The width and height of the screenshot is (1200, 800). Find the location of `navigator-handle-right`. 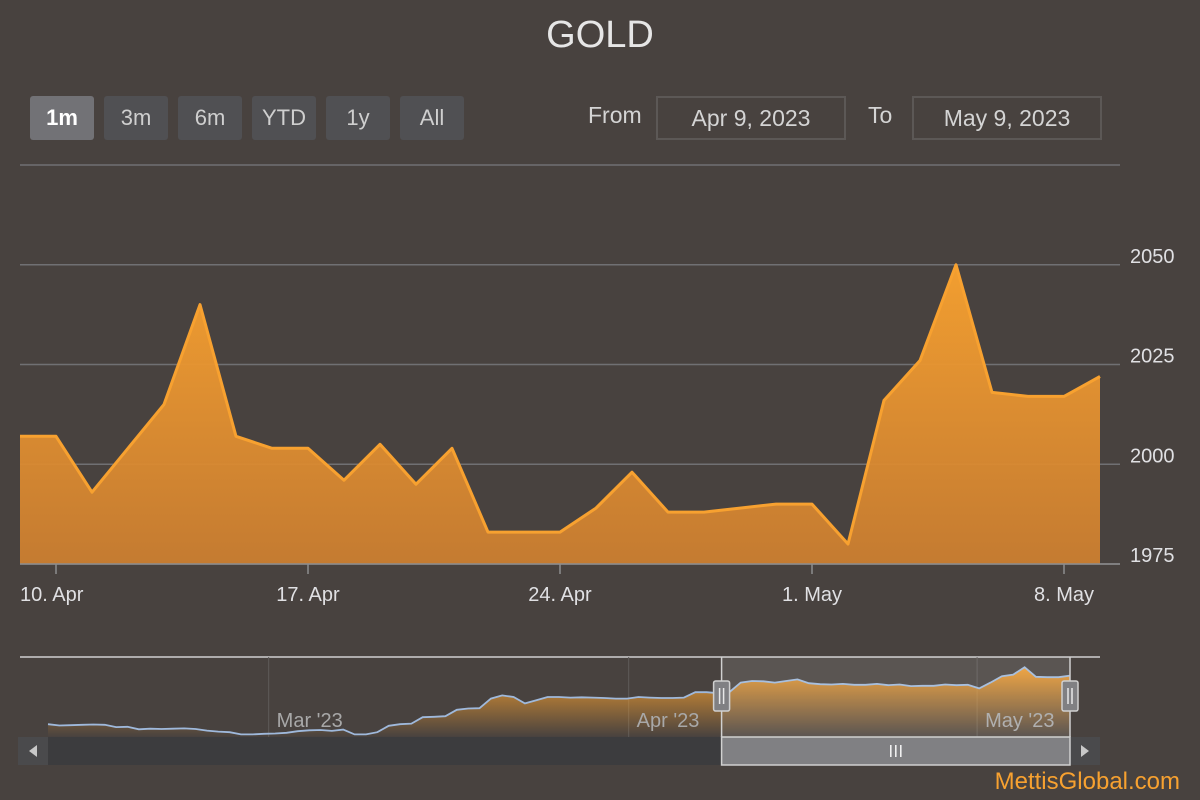

navigator-handle-right is located at coordinates (1070, 696).